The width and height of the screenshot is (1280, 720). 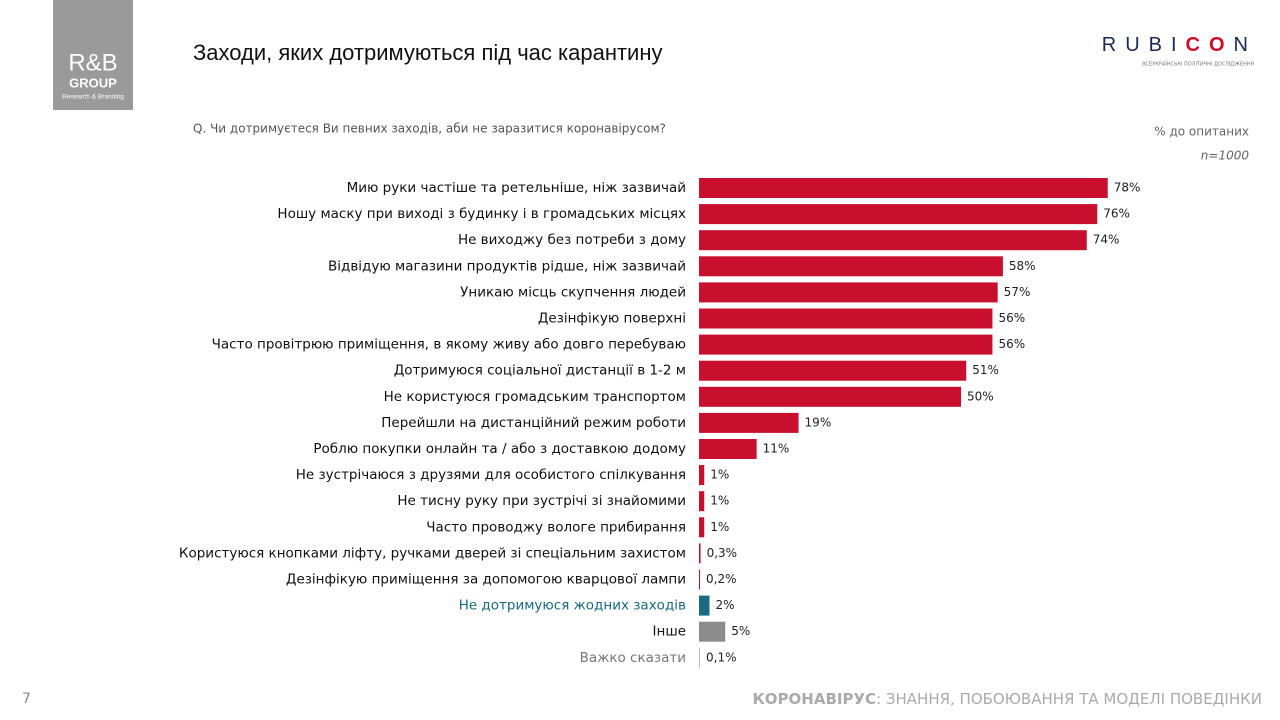 What do you see at coordinates (980, 396) in the screenshot?
I see `value-label: 50%` at bounding box center [980, 396].